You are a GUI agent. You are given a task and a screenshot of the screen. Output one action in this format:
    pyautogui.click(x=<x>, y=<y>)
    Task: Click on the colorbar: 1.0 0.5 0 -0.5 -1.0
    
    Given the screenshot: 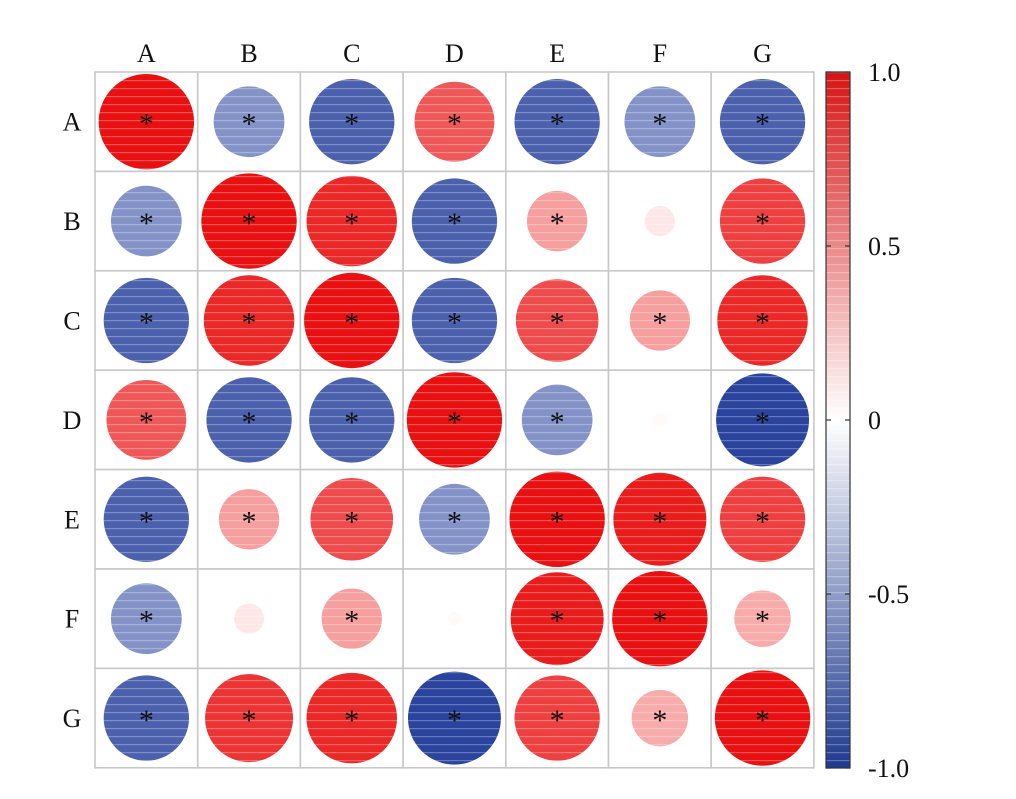 What is the action you would take?
    pyautogui.click(x=867, y=420)
    